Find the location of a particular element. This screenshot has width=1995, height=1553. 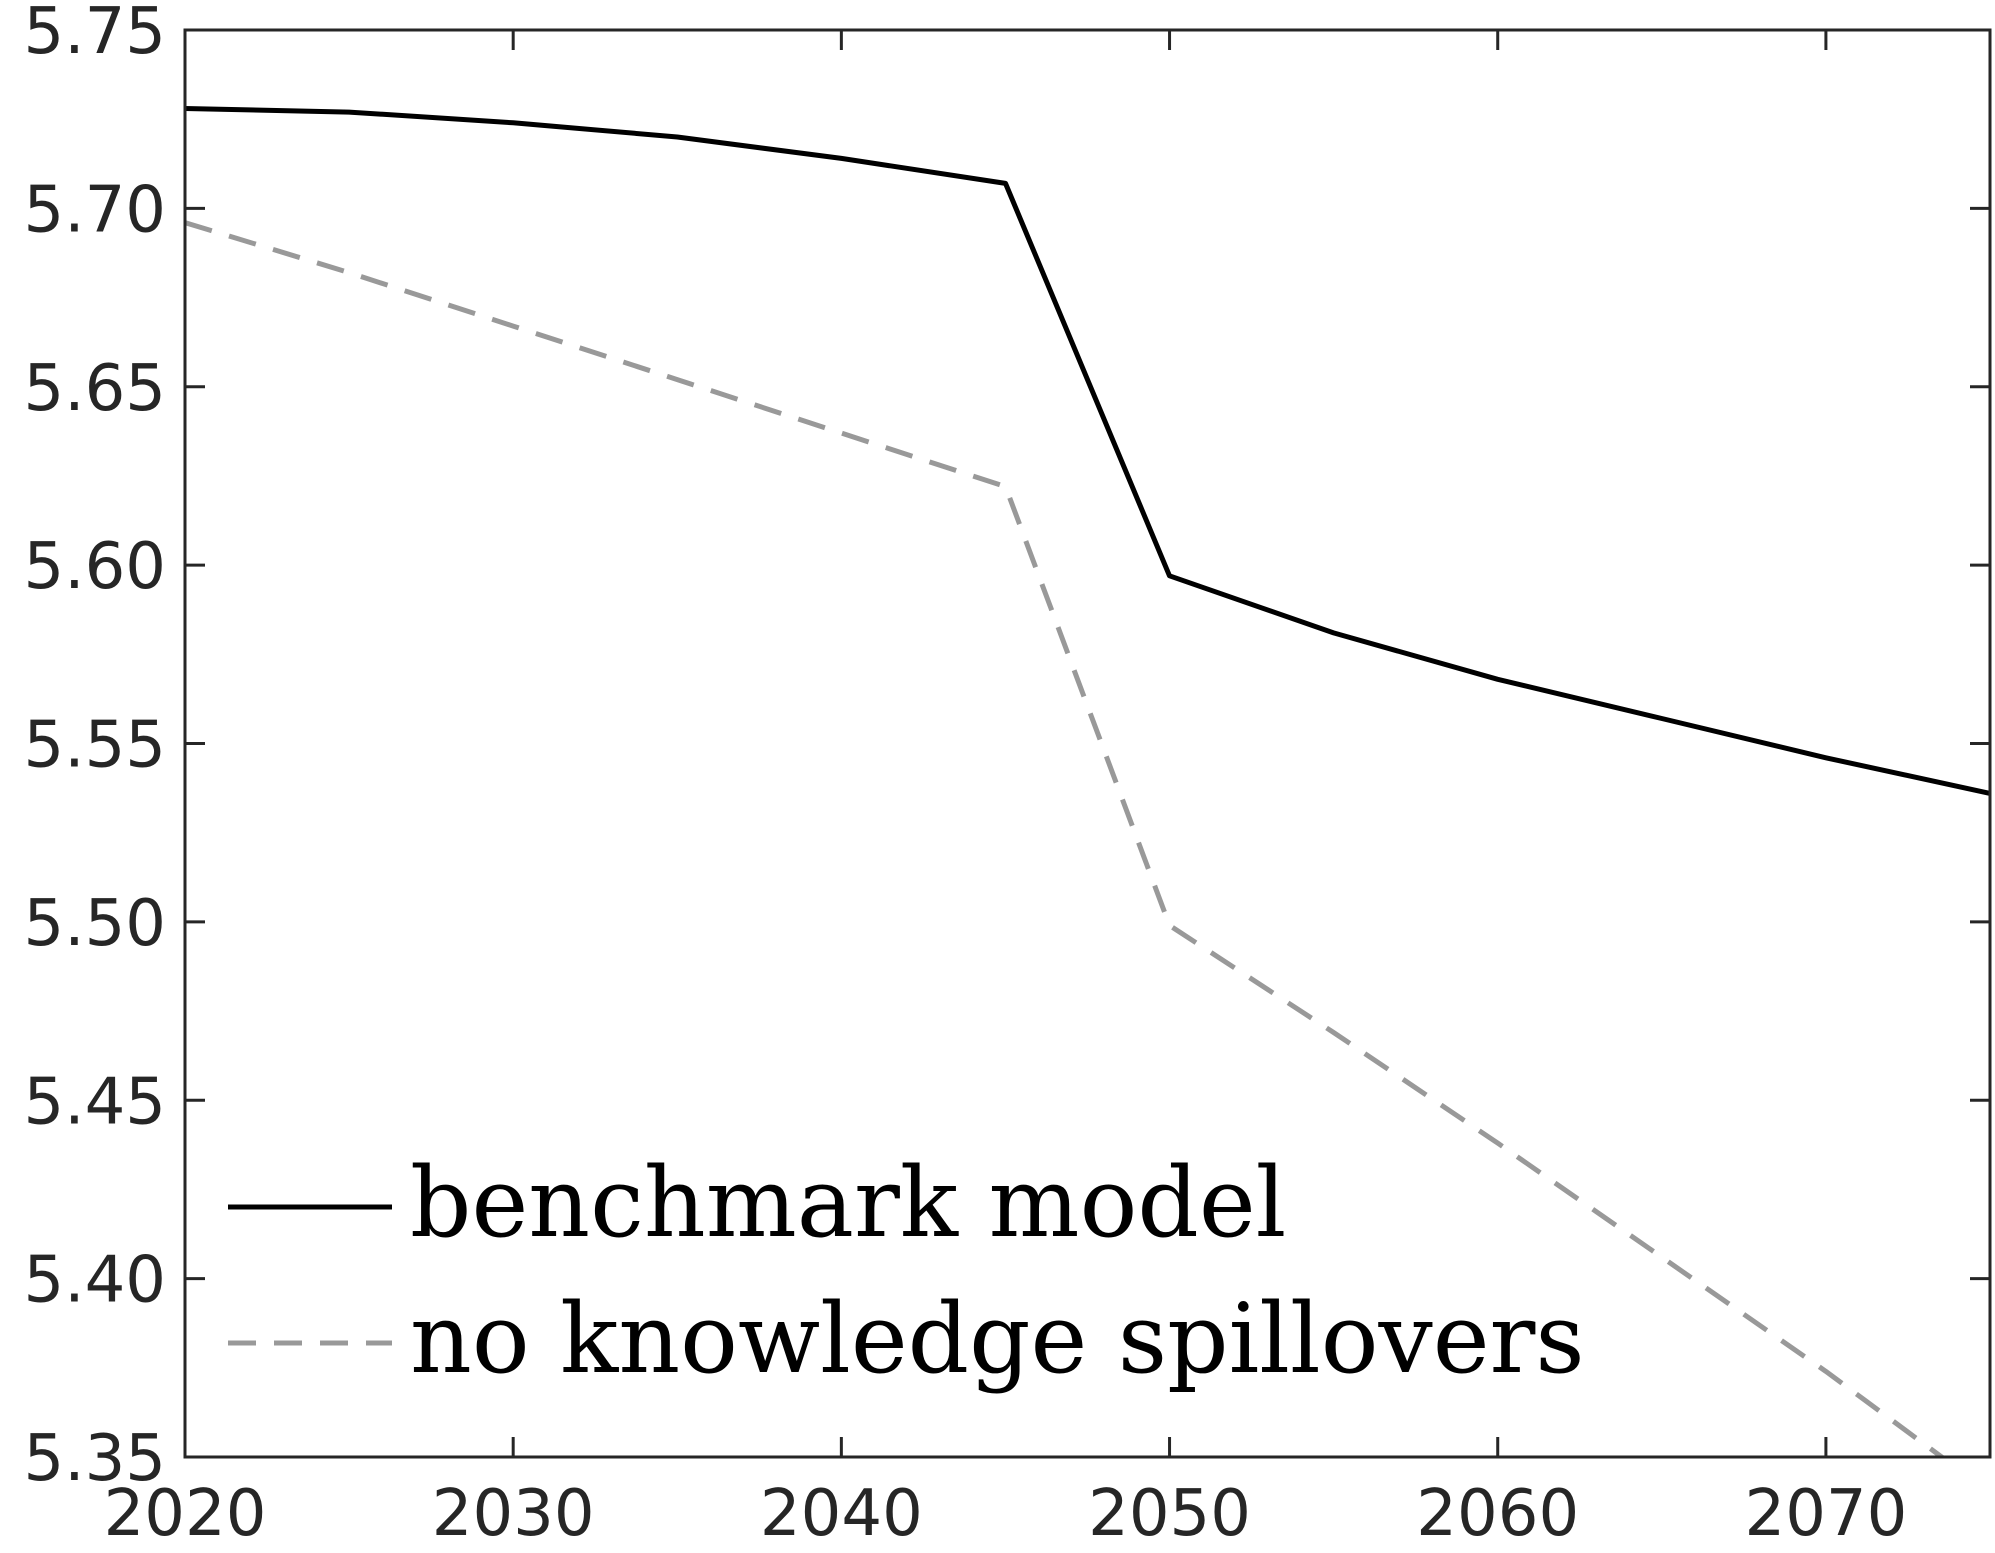

legend: benchmark model no knowledge spillovers is located at coordinates (906, 1271).